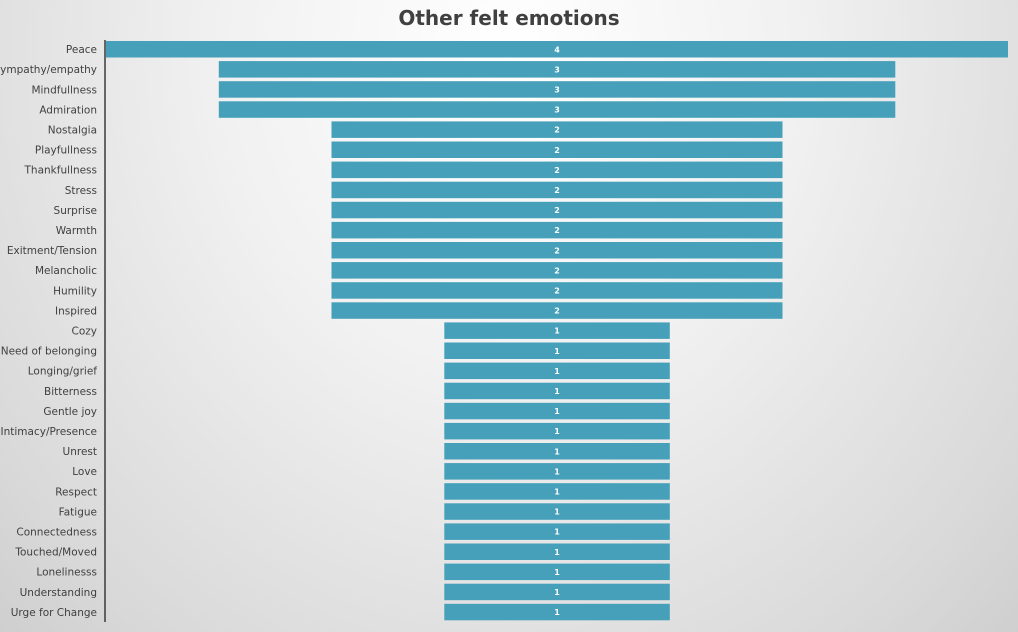  I want to click on data-label-understanding: 1, so click(557, 592).